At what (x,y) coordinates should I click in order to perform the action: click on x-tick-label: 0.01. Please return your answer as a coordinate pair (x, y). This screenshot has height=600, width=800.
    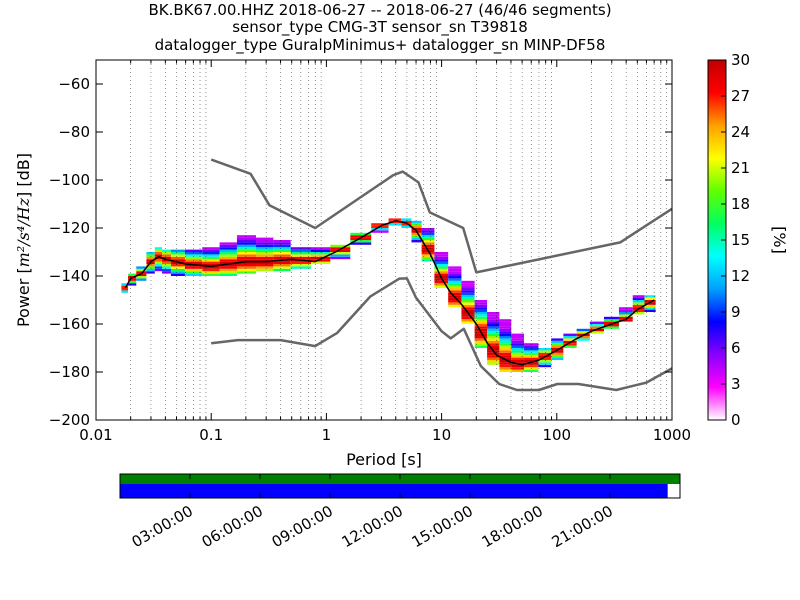
    Looking at the image, I should click on (95, 435).